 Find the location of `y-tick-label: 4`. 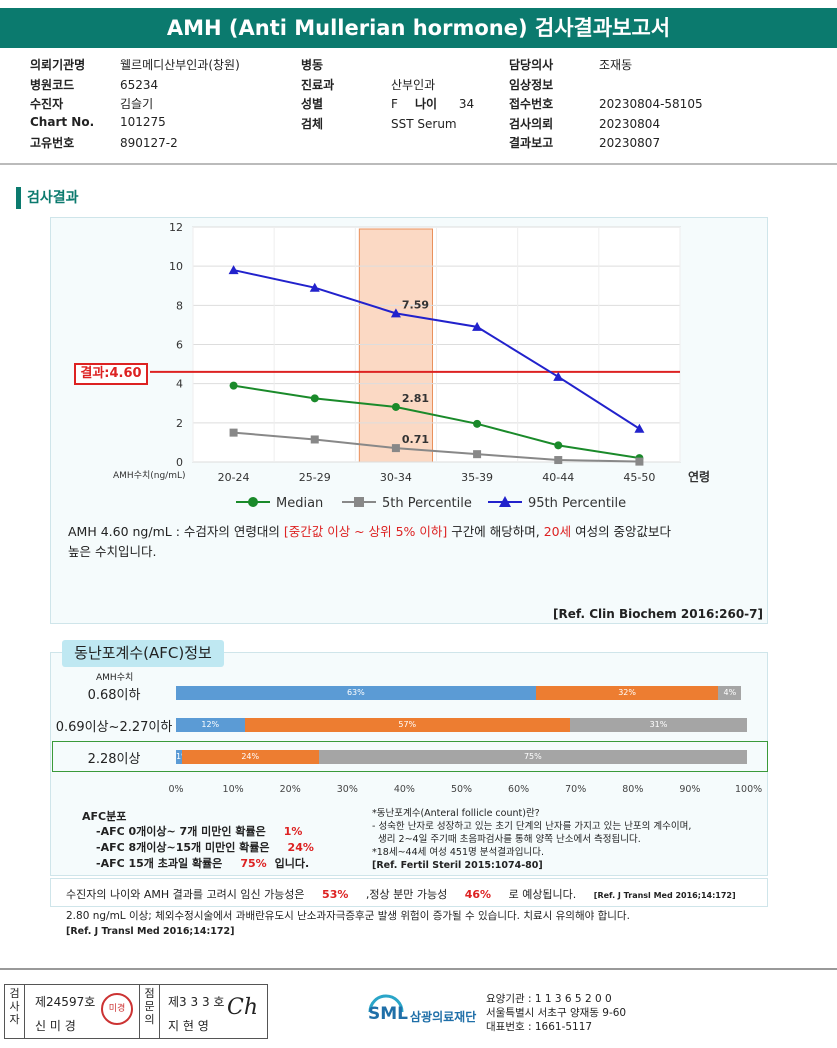

y-tick-label: 4 is located at coordinates (179, 384).